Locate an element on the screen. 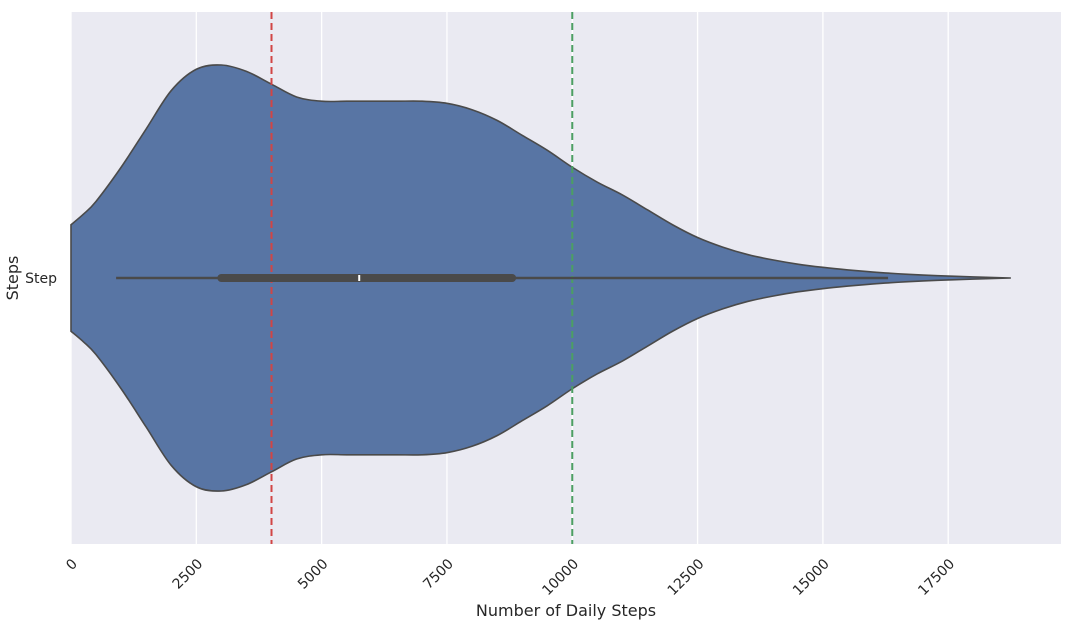  x-axis-title: Number of Daily Steps is located at coordinates (566, 610).